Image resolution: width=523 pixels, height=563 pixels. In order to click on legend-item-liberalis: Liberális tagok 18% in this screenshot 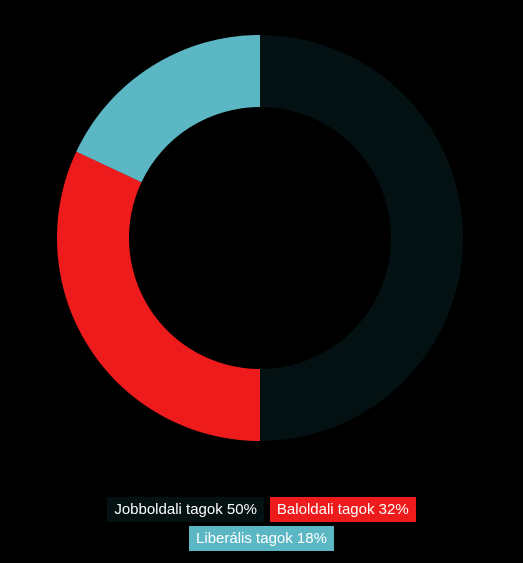, I will do `click(261, 538)`.